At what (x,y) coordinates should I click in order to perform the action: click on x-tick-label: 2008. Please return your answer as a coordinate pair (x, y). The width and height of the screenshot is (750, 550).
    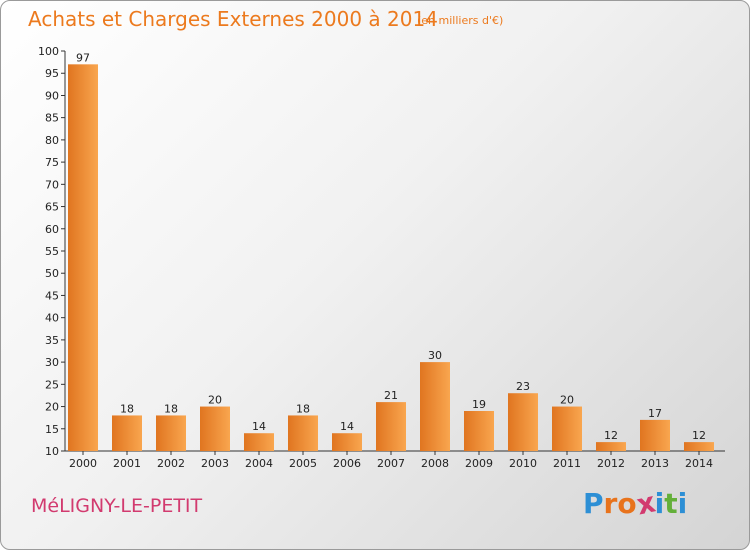
    Looking at the image, I should click on (435, 463).